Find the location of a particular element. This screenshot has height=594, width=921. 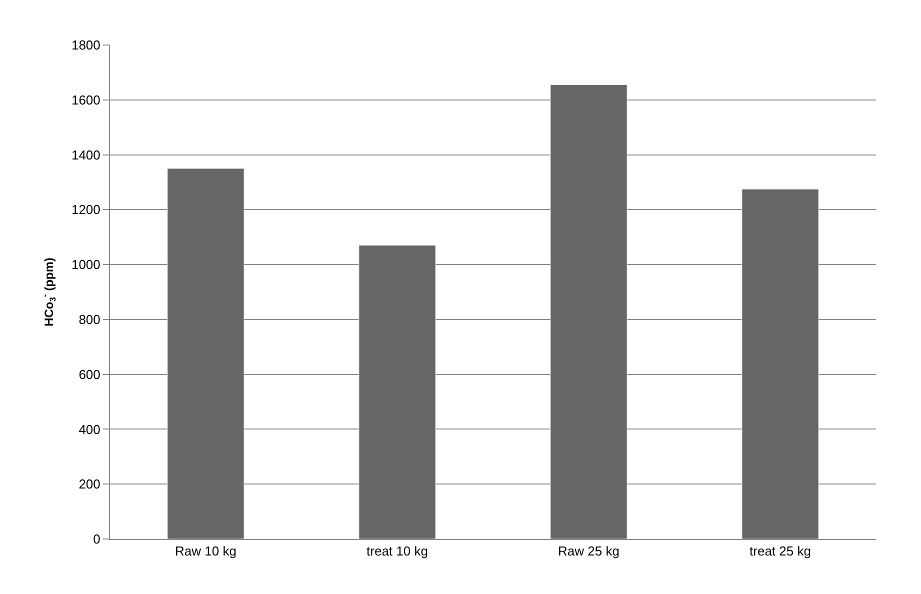

x-tick-label: treat 10 kg is located at coordinates (397, 551).